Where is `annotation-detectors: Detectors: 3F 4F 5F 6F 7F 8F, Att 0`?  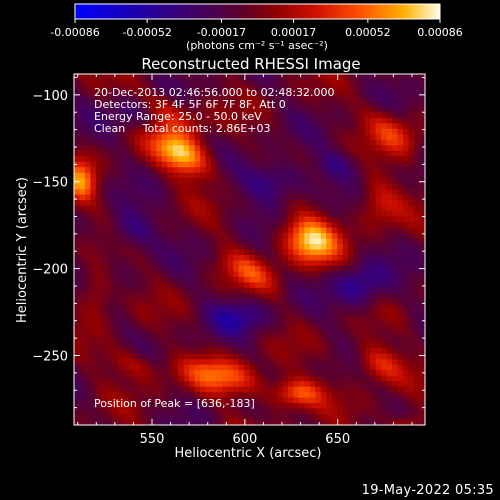
annotation-detectors: Detectors: 3F 4F 5F 6F 7F 8F, Att 0 is located at coordinates (190, 104).